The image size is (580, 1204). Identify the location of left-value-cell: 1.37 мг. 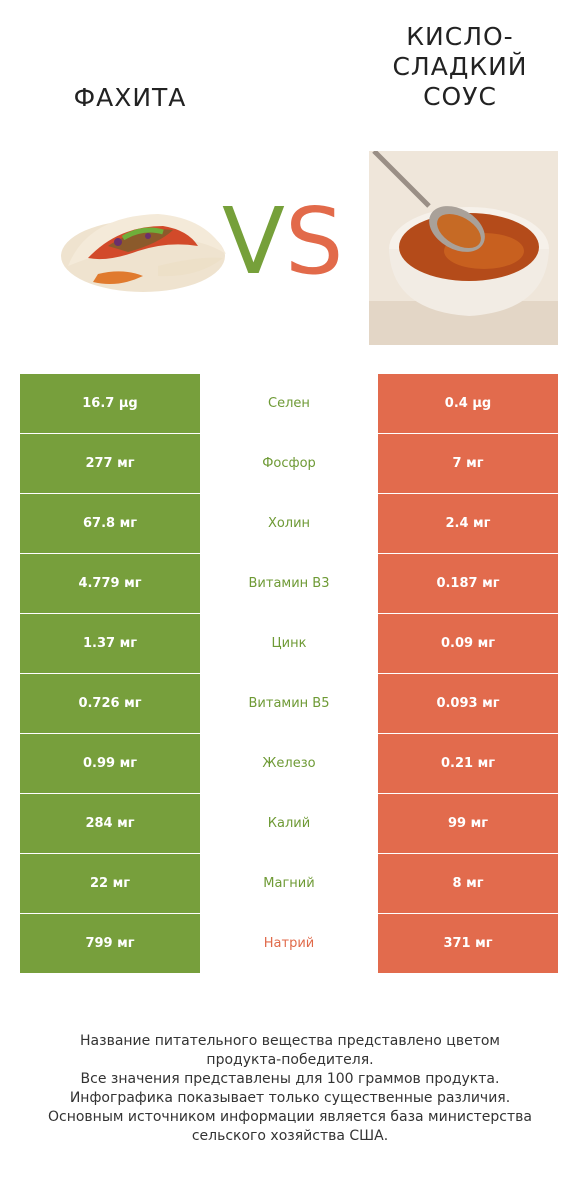
(110, 643).